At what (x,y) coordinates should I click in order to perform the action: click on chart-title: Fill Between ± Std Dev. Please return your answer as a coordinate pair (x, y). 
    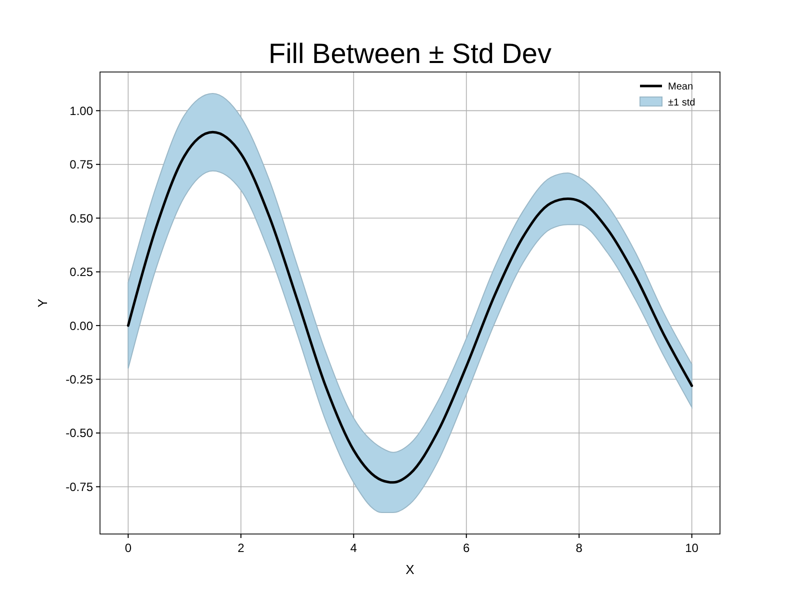
    Looking at the image, I should click on (410, 53).